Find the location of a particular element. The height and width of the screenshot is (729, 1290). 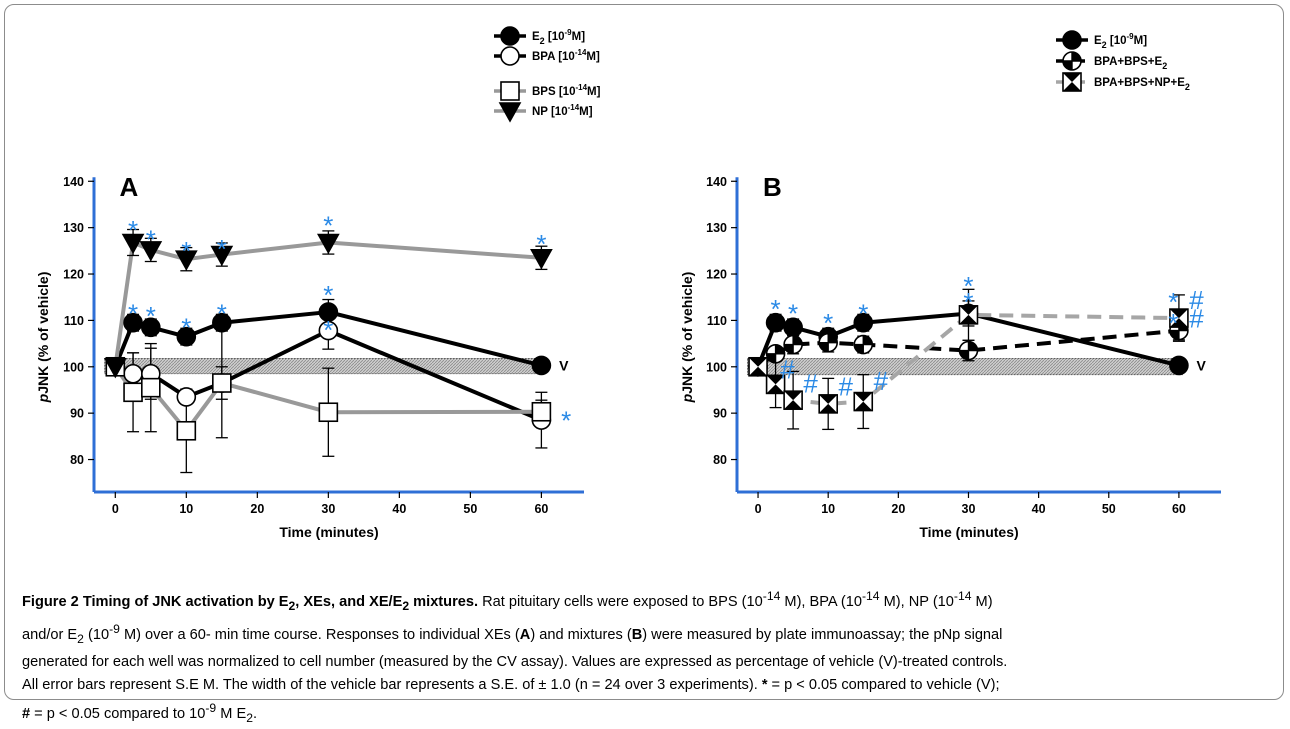

panel-a-legend-label-3: NP [10-14M] is located at coordinates (562, 110).